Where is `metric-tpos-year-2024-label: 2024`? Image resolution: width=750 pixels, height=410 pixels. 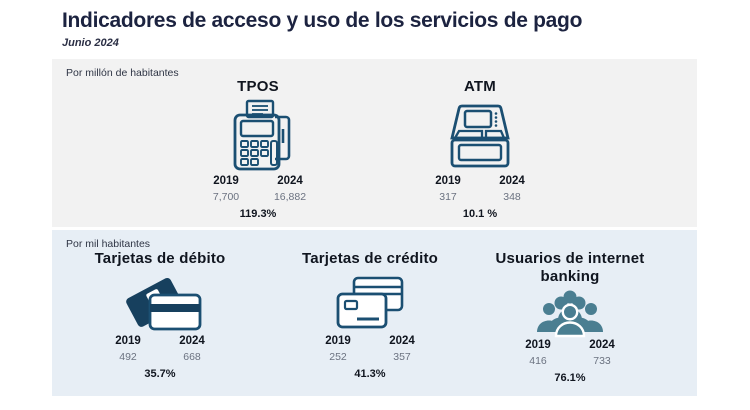
metric-tpos-year-2024-label: 2024 is located at coordinates (290, 181).